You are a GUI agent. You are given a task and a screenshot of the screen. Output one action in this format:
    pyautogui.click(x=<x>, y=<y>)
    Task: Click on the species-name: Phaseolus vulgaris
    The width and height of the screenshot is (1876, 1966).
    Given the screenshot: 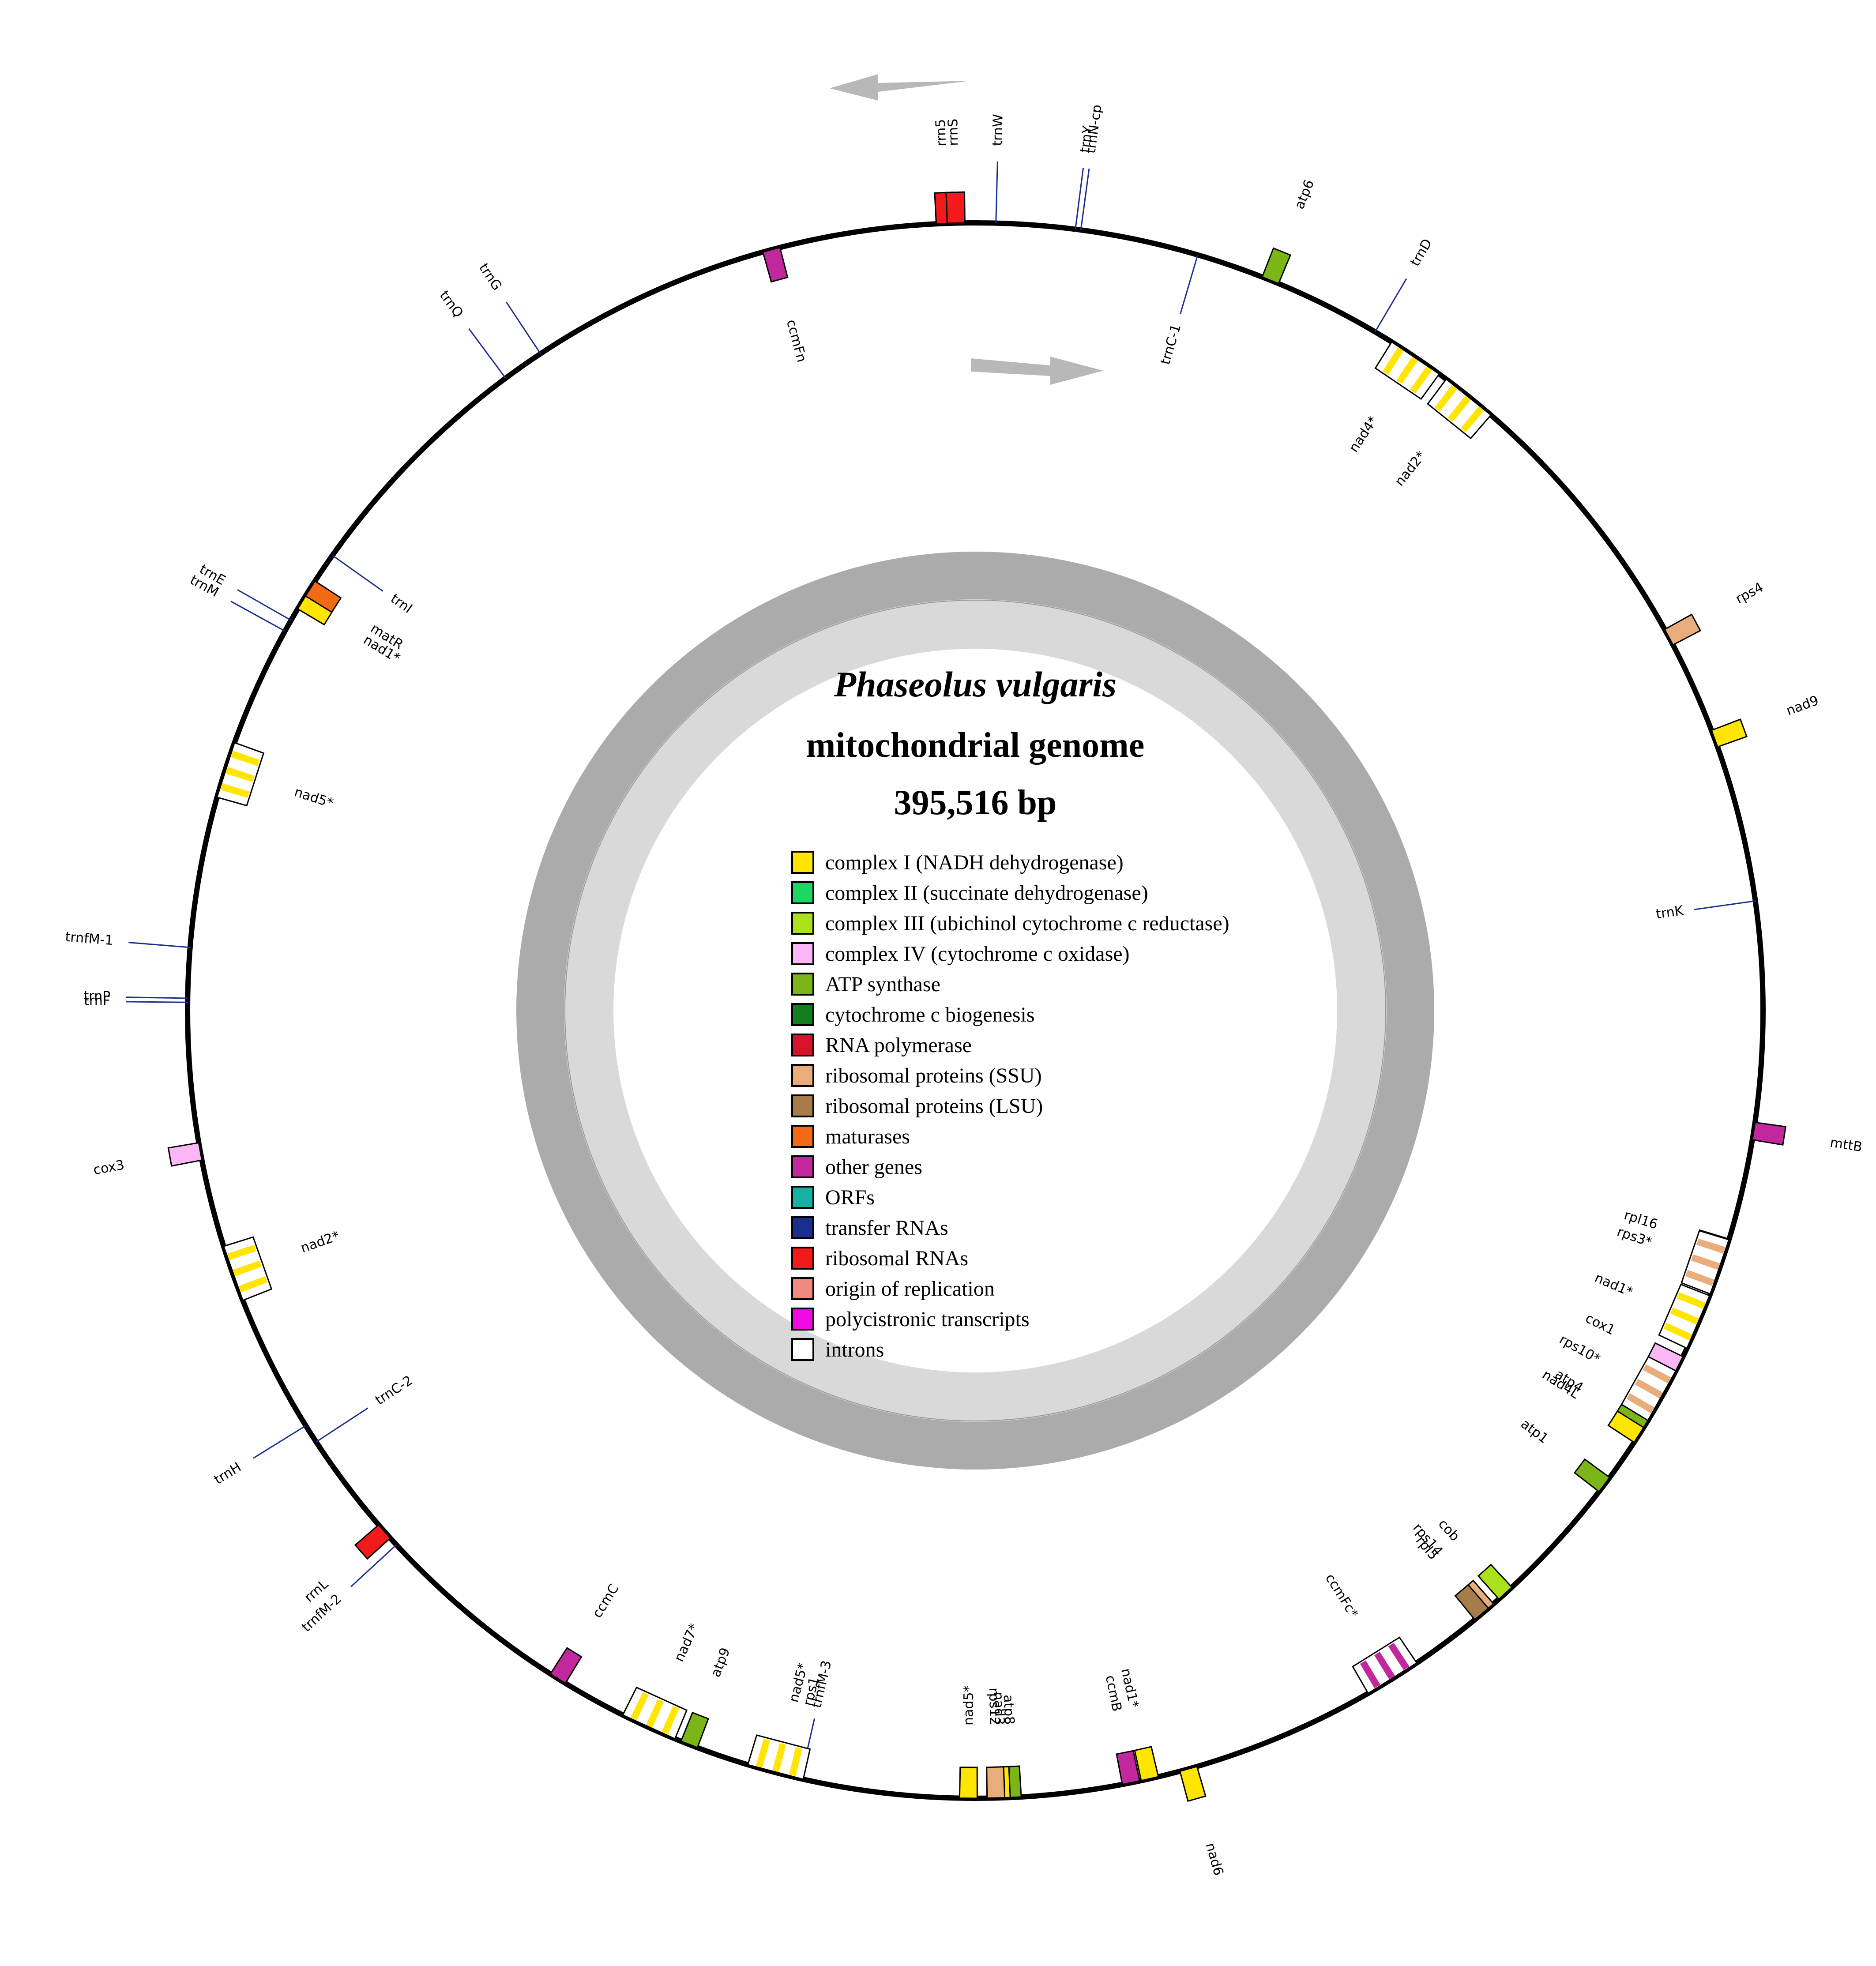 What is the action you would take?
    pyautogui.click(x=975, y=684)
    